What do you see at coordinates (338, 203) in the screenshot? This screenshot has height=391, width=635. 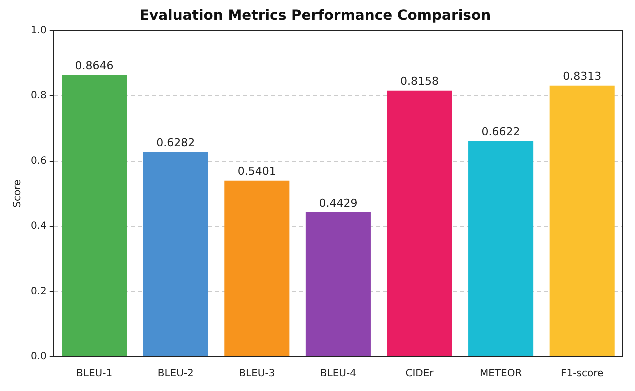 I see `data-label: 0.4429` at bounding box center [338, 203].